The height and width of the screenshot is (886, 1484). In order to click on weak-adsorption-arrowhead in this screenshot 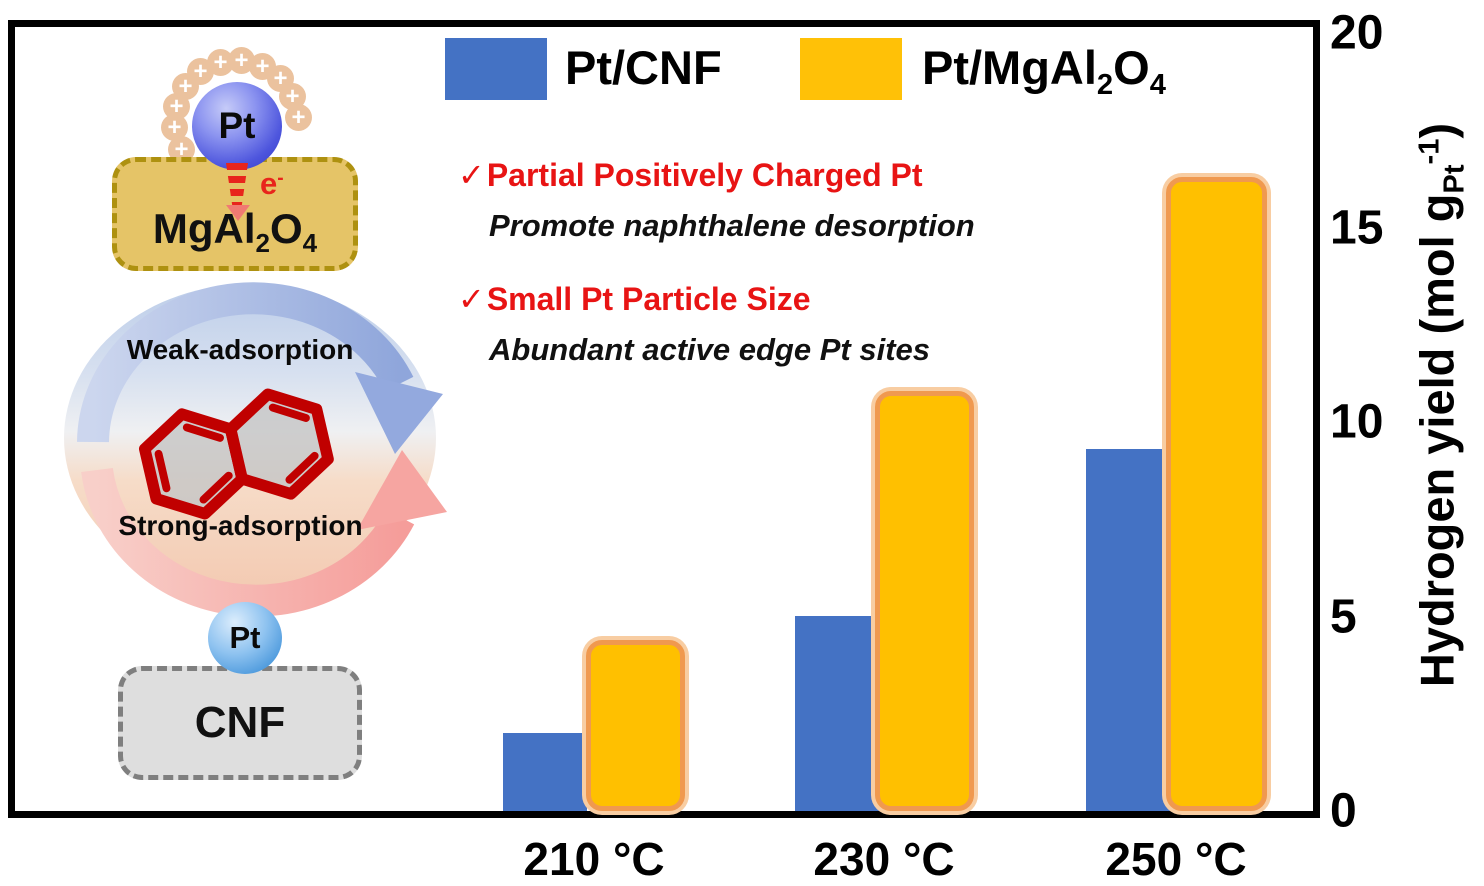, I will do `click(399, 413)`.